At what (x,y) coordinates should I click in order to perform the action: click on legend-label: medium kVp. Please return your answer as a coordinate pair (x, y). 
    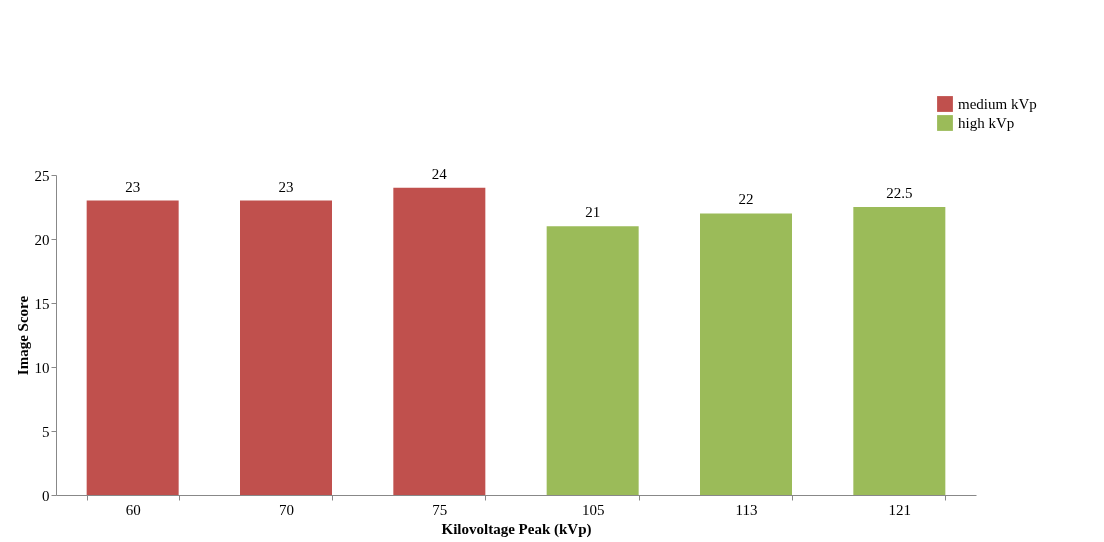
    Looking at the image, I should click on (997, 104).